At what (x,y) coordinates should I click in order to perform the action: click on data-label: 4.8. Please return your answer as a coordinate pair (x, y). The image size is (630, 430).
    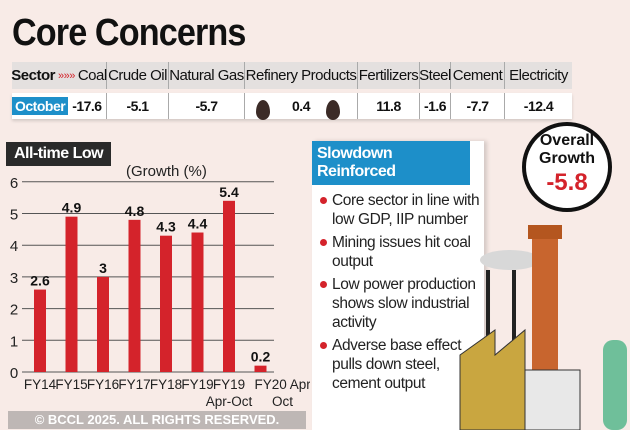
    Looking at the image, I should click on (135, 211).